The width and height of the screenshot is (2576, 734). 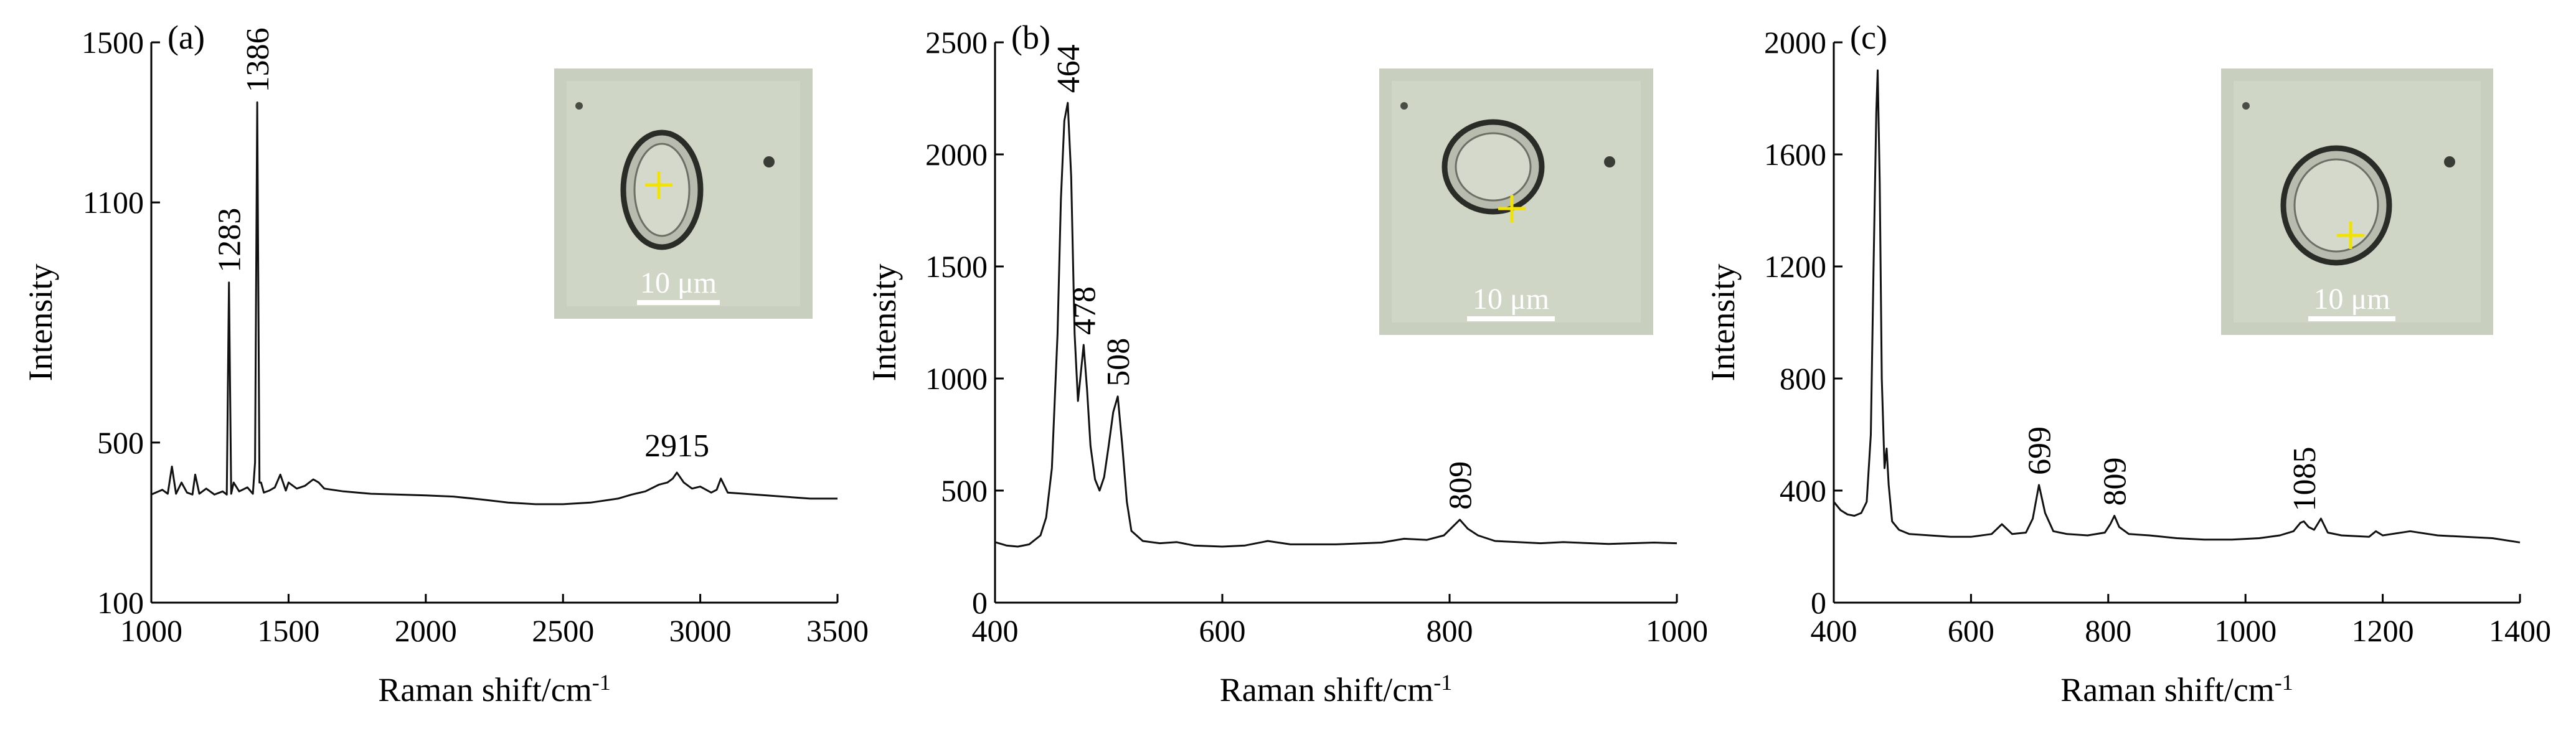 What do you see at coordinates (494, 303) in the screenshot?
I see `spectrum-line` at bounding box center [494, 303].